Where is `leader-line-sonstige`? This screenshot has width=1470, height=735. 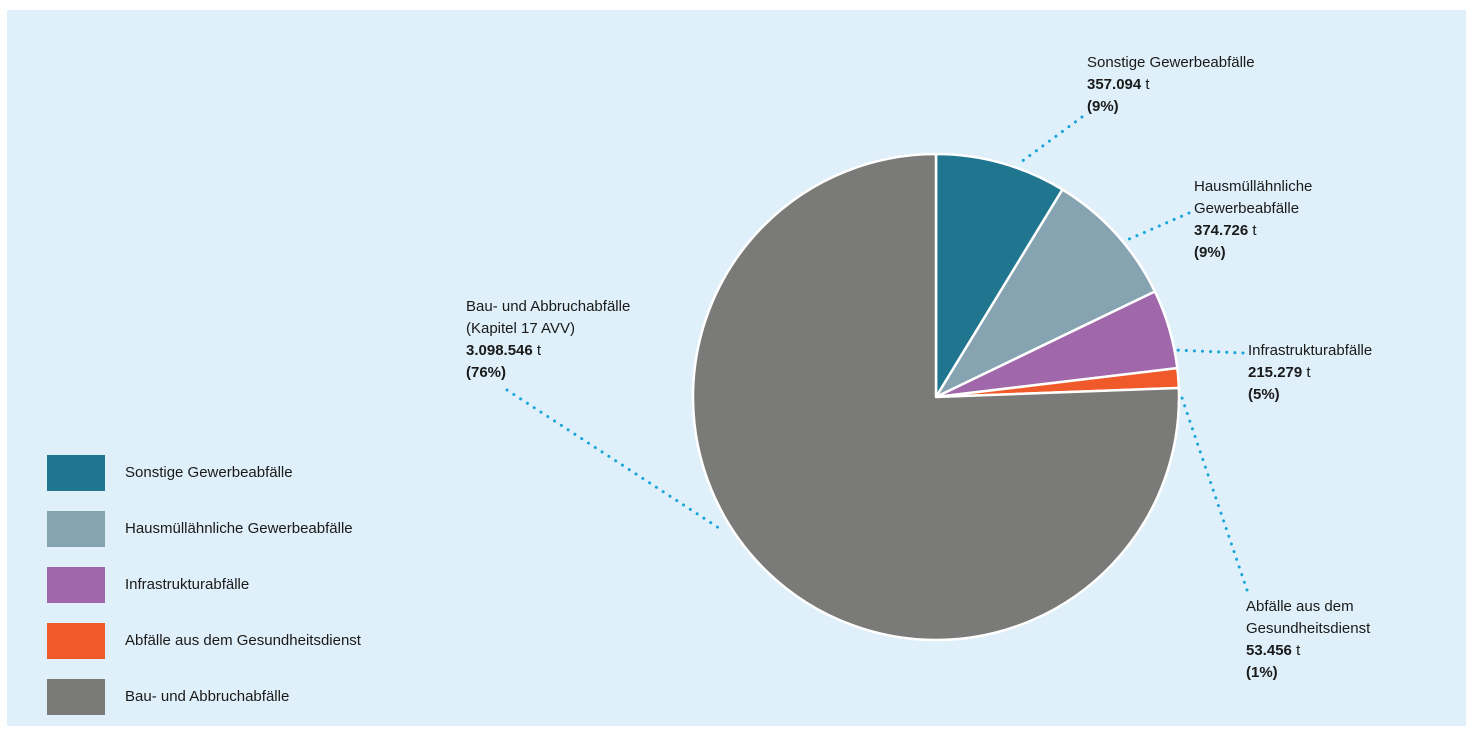 leader-line-sonstige is located at coordinates (1049, 141).